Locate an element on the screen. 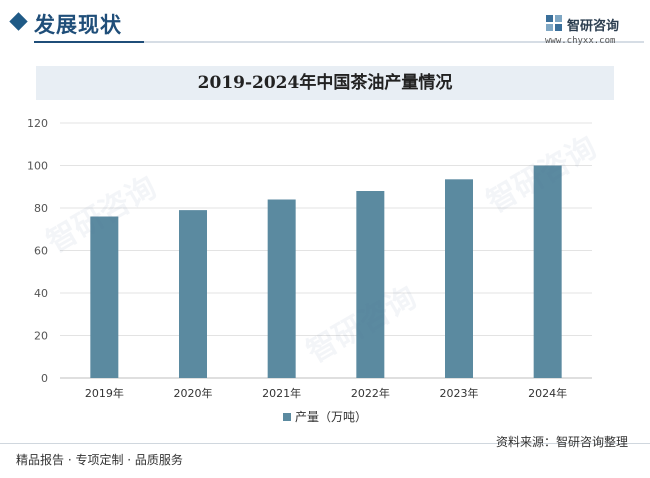 Image resolution: width=650 pixels, height=478 pixels. page-header: 发展现状 智研咨询 www.chyxx.com is located at coordinates (325, 23).